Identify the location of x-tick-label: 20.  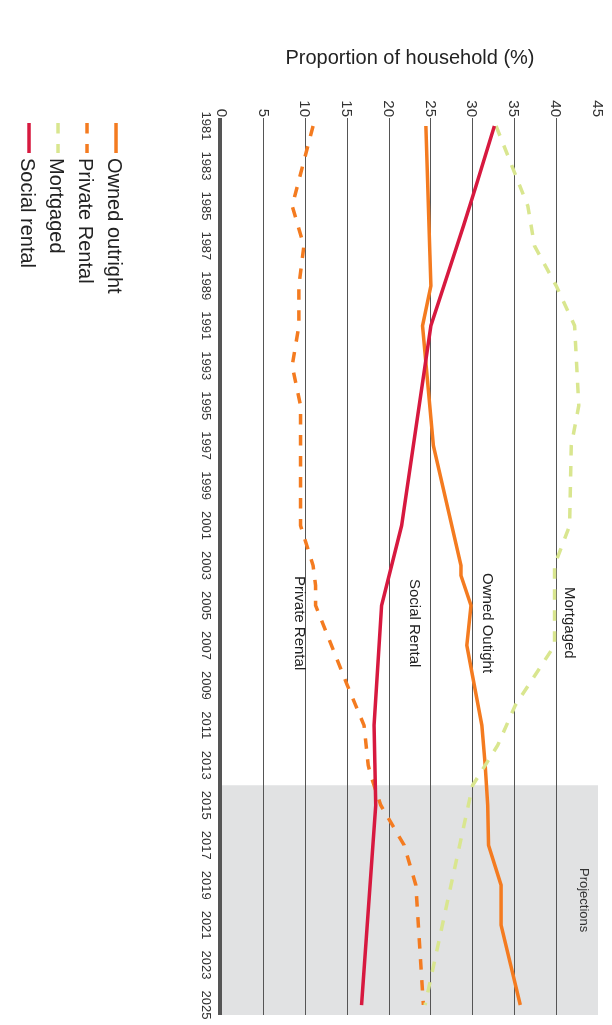
(389, 108).